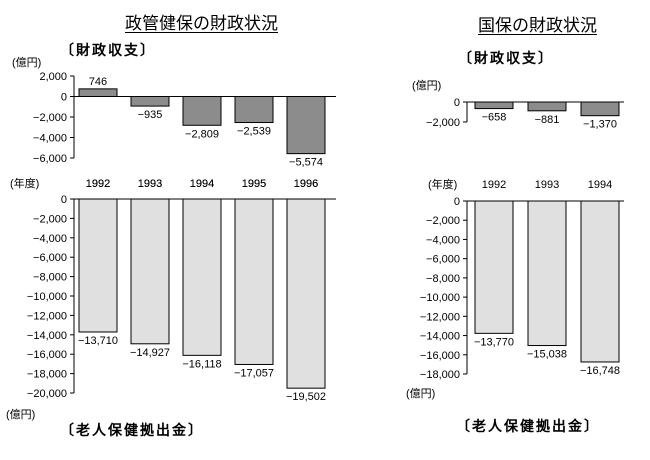 The width and height of the screenshot is (650, 460). What do you see at coordinates (53, 77) in the screenshot?
I see `y-tick-label: 2,000` at bounding box center [53, 77].